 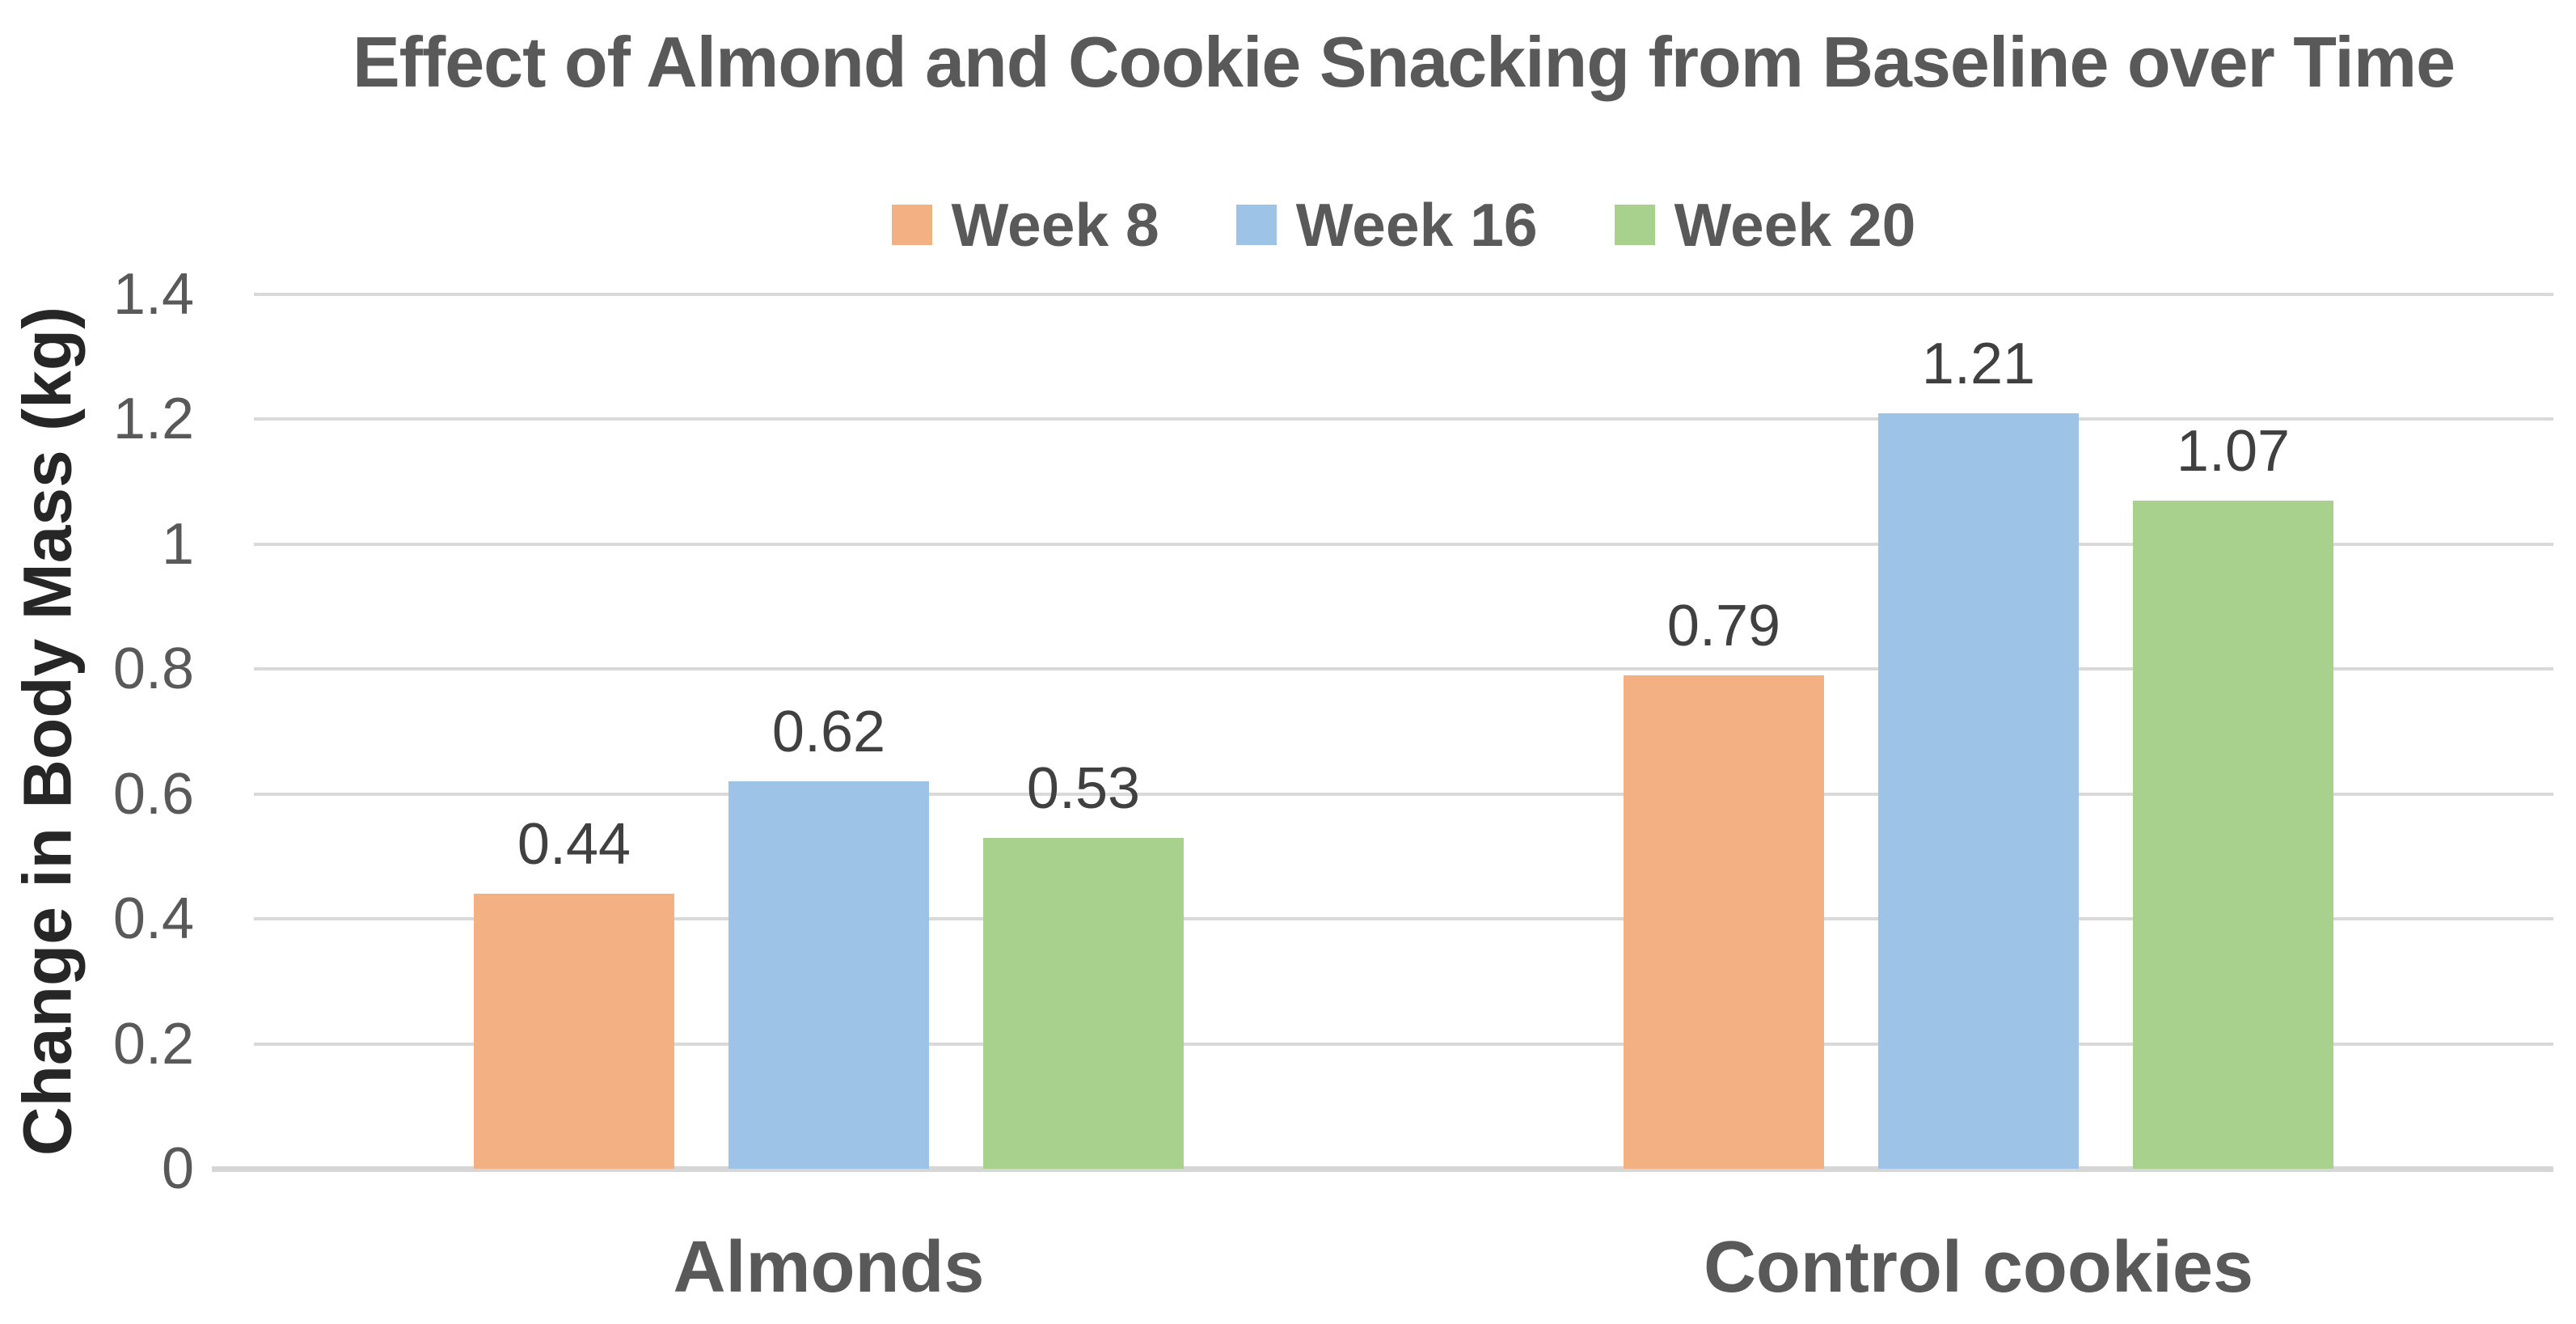 I want to click on y-tick-label: 0, so click(x=177, y=1168).